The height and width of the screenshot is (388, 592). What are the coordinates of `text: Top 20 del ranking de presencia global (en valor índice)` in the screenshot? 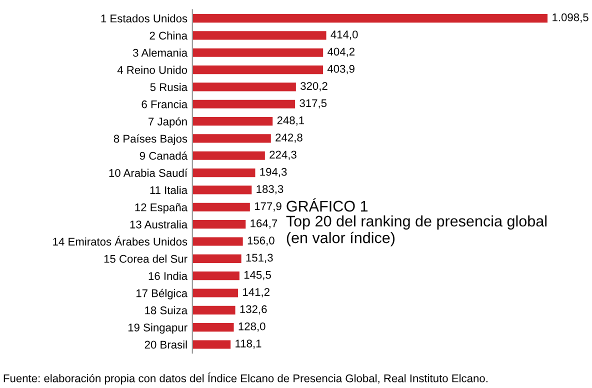 It's located at (416, 230).